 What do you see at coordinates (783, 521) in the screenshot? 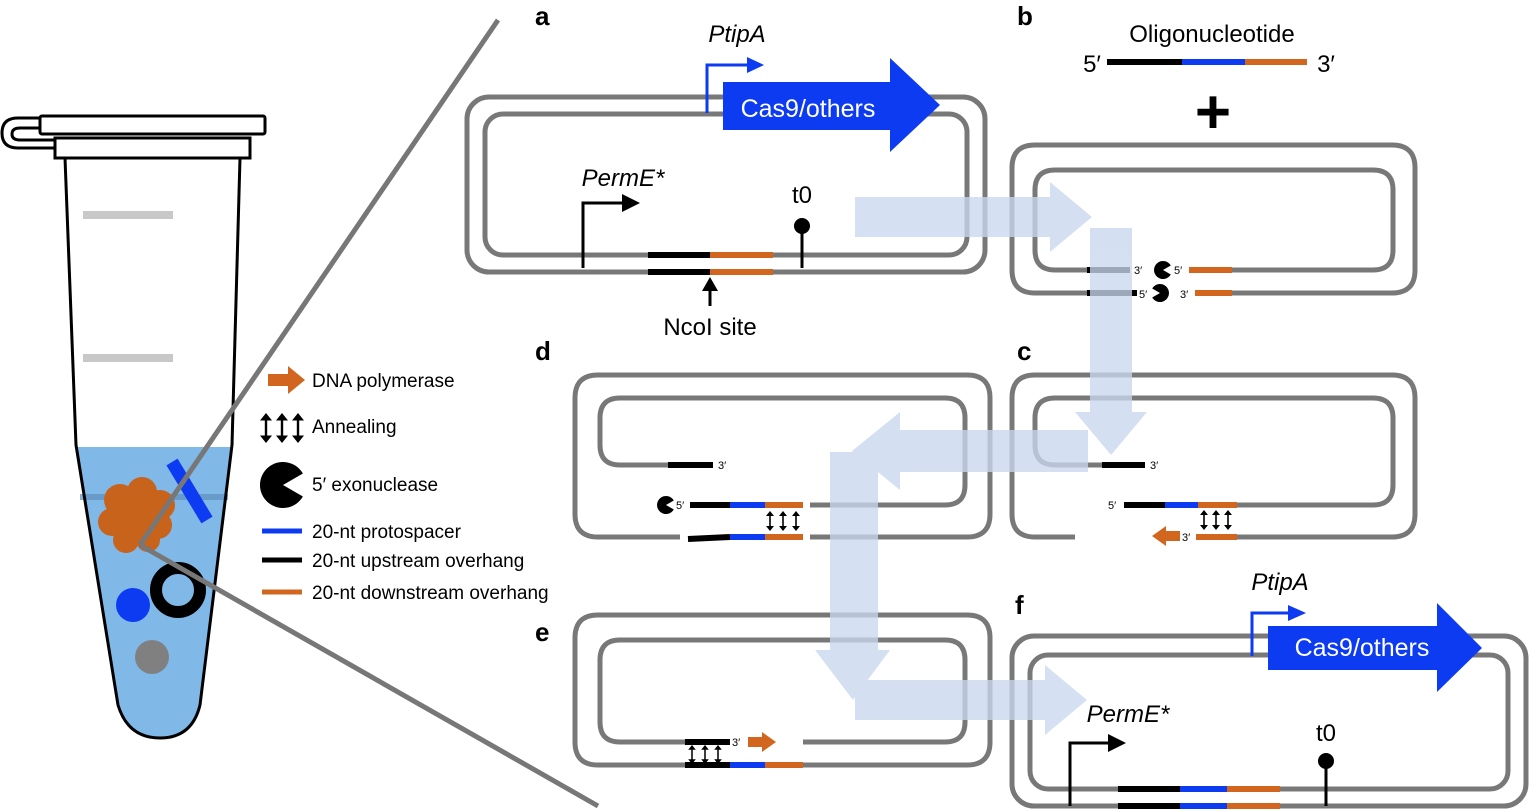
I see `annealing-icon-d` at bounding box center [783, 521].